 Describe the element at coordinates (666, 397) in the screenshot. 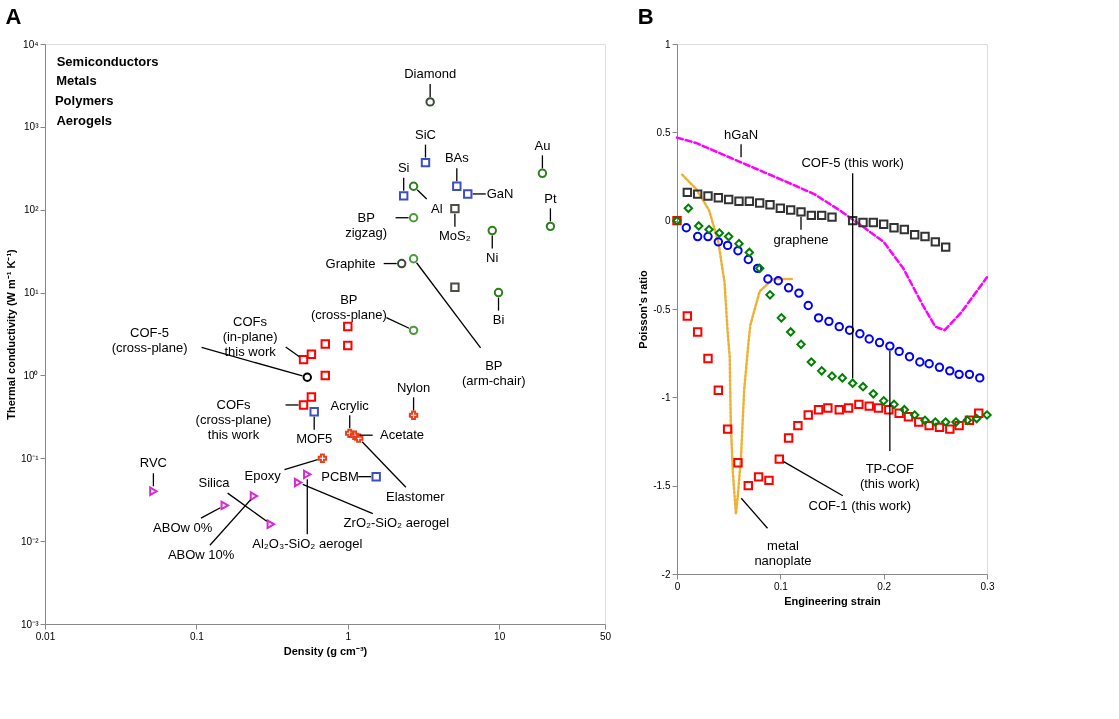

I see `y-tick-label: -1` at that location.